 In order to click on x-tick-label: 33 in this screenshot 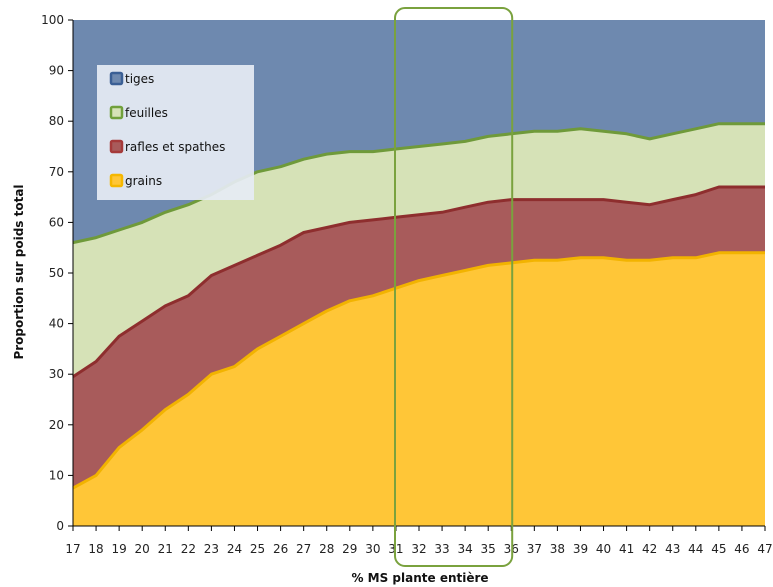, I will do `click(441, 549)`.